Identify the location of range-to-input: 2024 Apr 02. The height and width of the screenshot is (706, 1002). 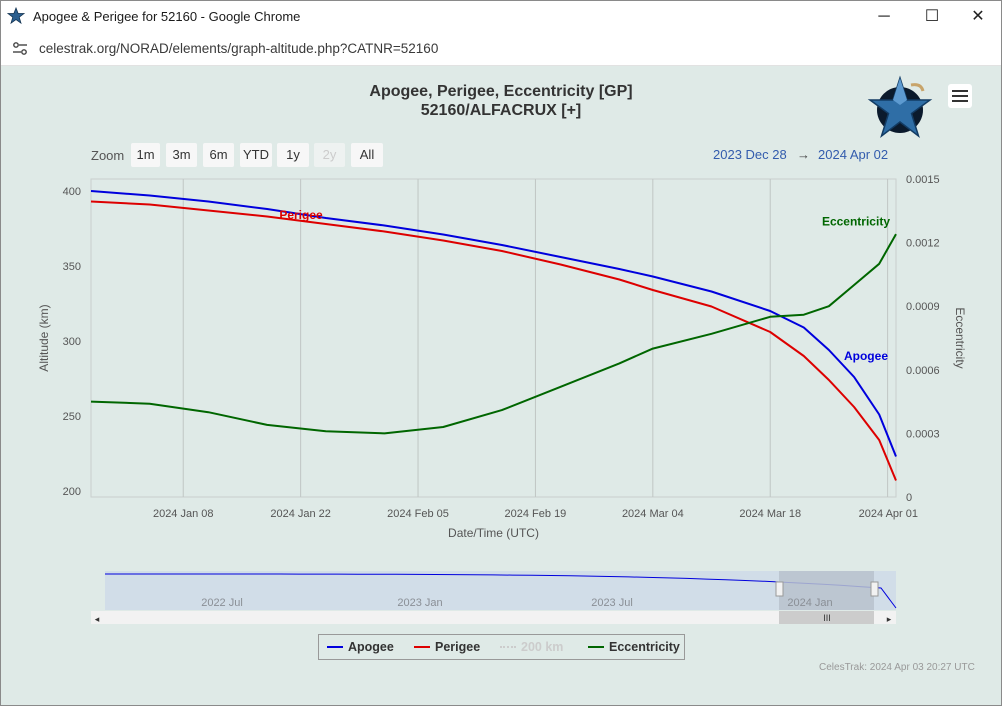
(853, 154).